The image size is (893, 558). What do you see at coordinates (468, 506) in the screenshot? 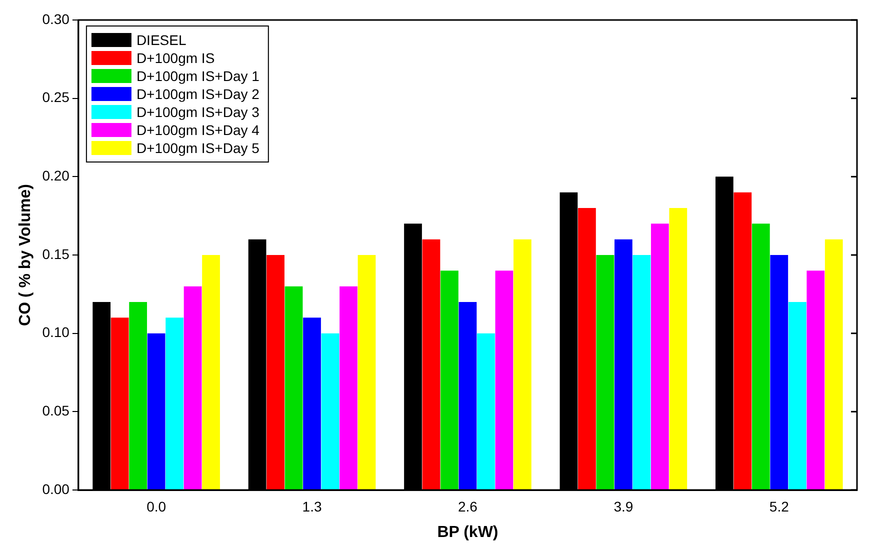
I see `x-tick-label: 2.6` at bounding box center [468, 506].